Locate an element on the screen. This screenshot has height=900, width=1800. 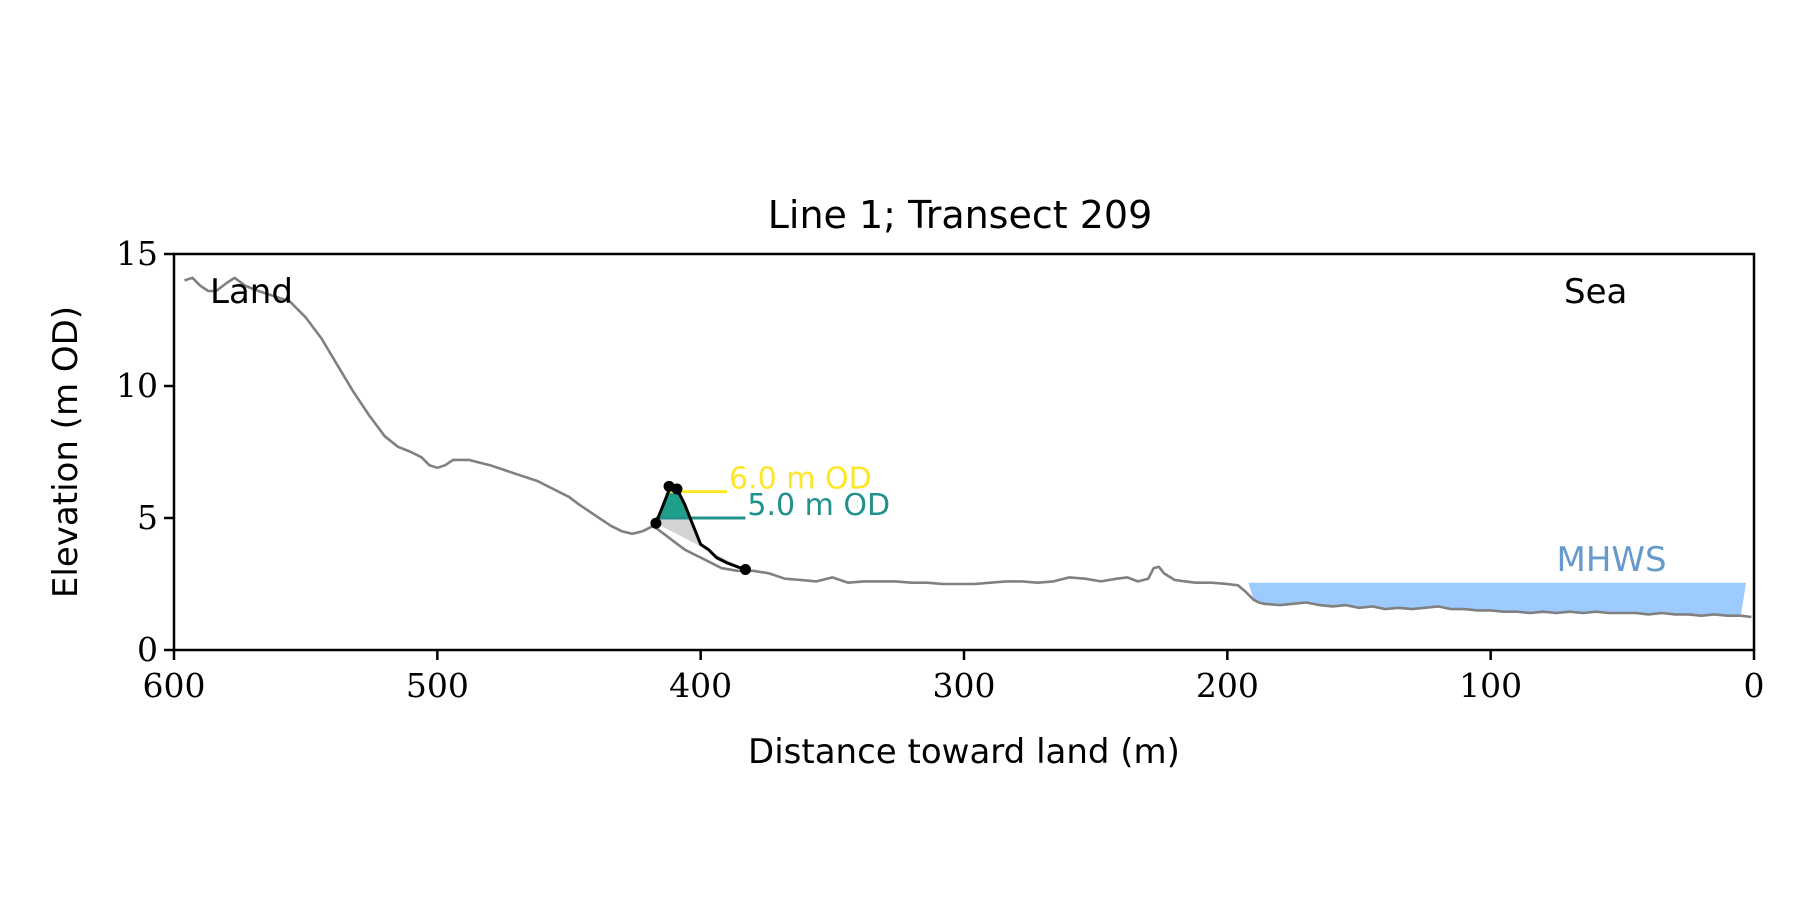
x-tick-label: 100 is located at coordinates (1490, 685).